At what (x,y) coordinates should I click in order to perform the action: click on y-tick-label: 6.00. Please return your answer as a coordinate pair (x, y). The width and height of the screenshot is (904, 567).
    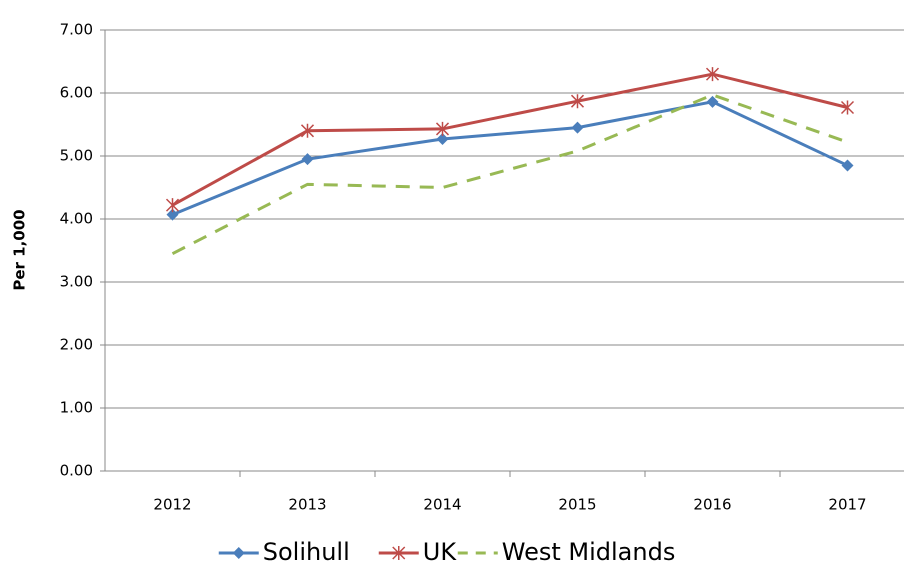
    Looking at the image, I should click on (76, 93).